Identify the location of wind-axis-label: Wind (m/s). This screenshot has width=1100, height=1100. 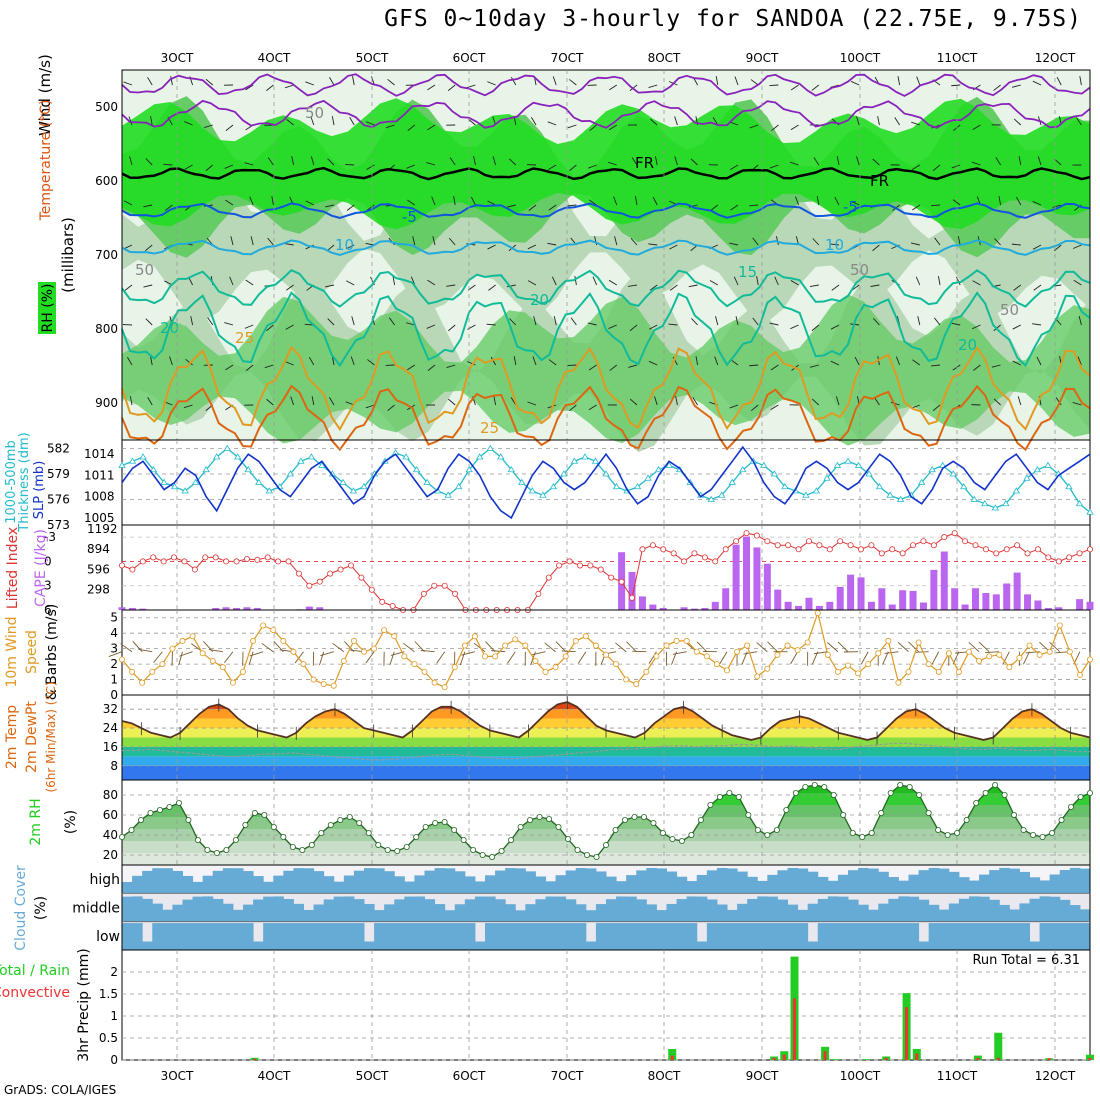
(45, 95).